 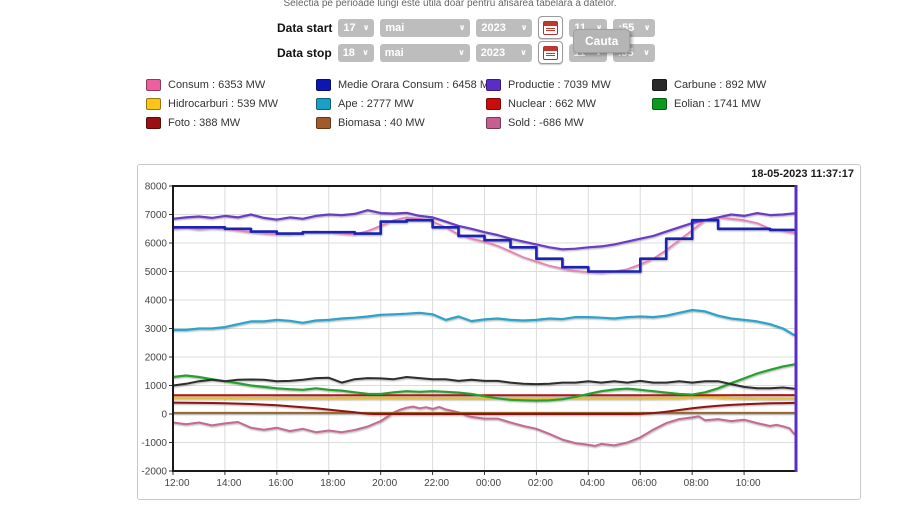 I want to click on x-axis-label: 12:00, so click(x=176, y=483).